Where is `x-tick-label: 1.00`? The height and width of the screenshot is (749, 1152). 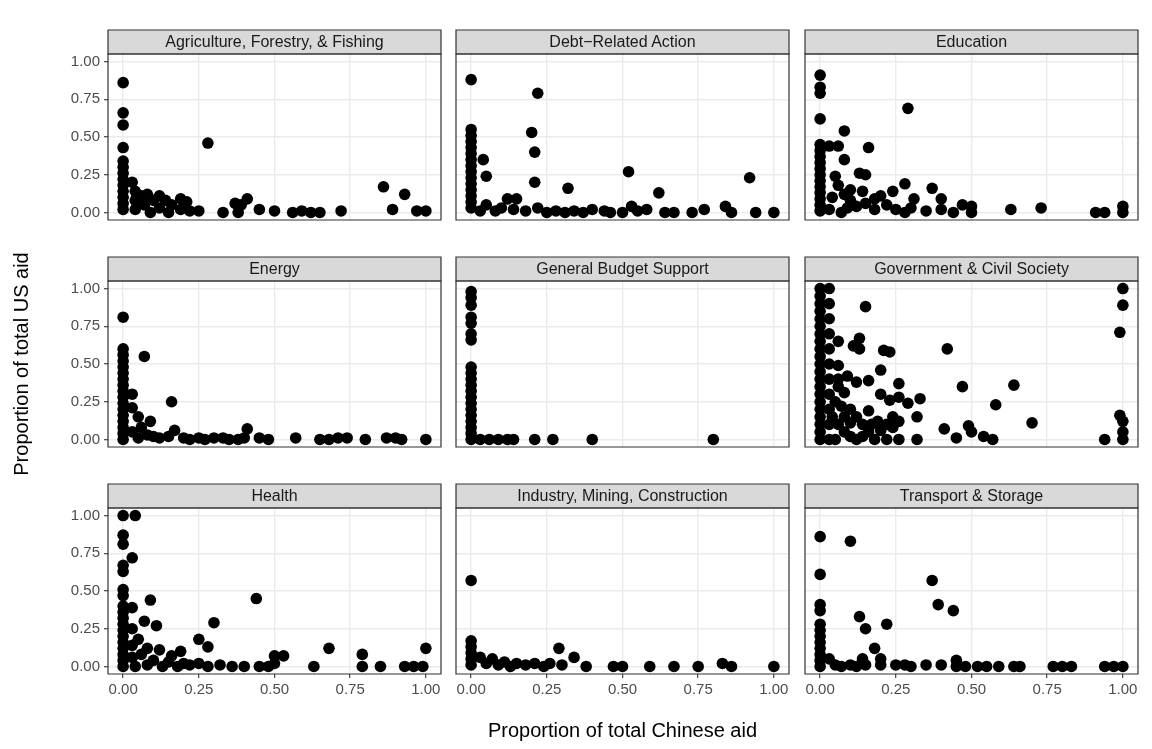
x-tick-label: 1.00 is located at coordinates (426, 689).